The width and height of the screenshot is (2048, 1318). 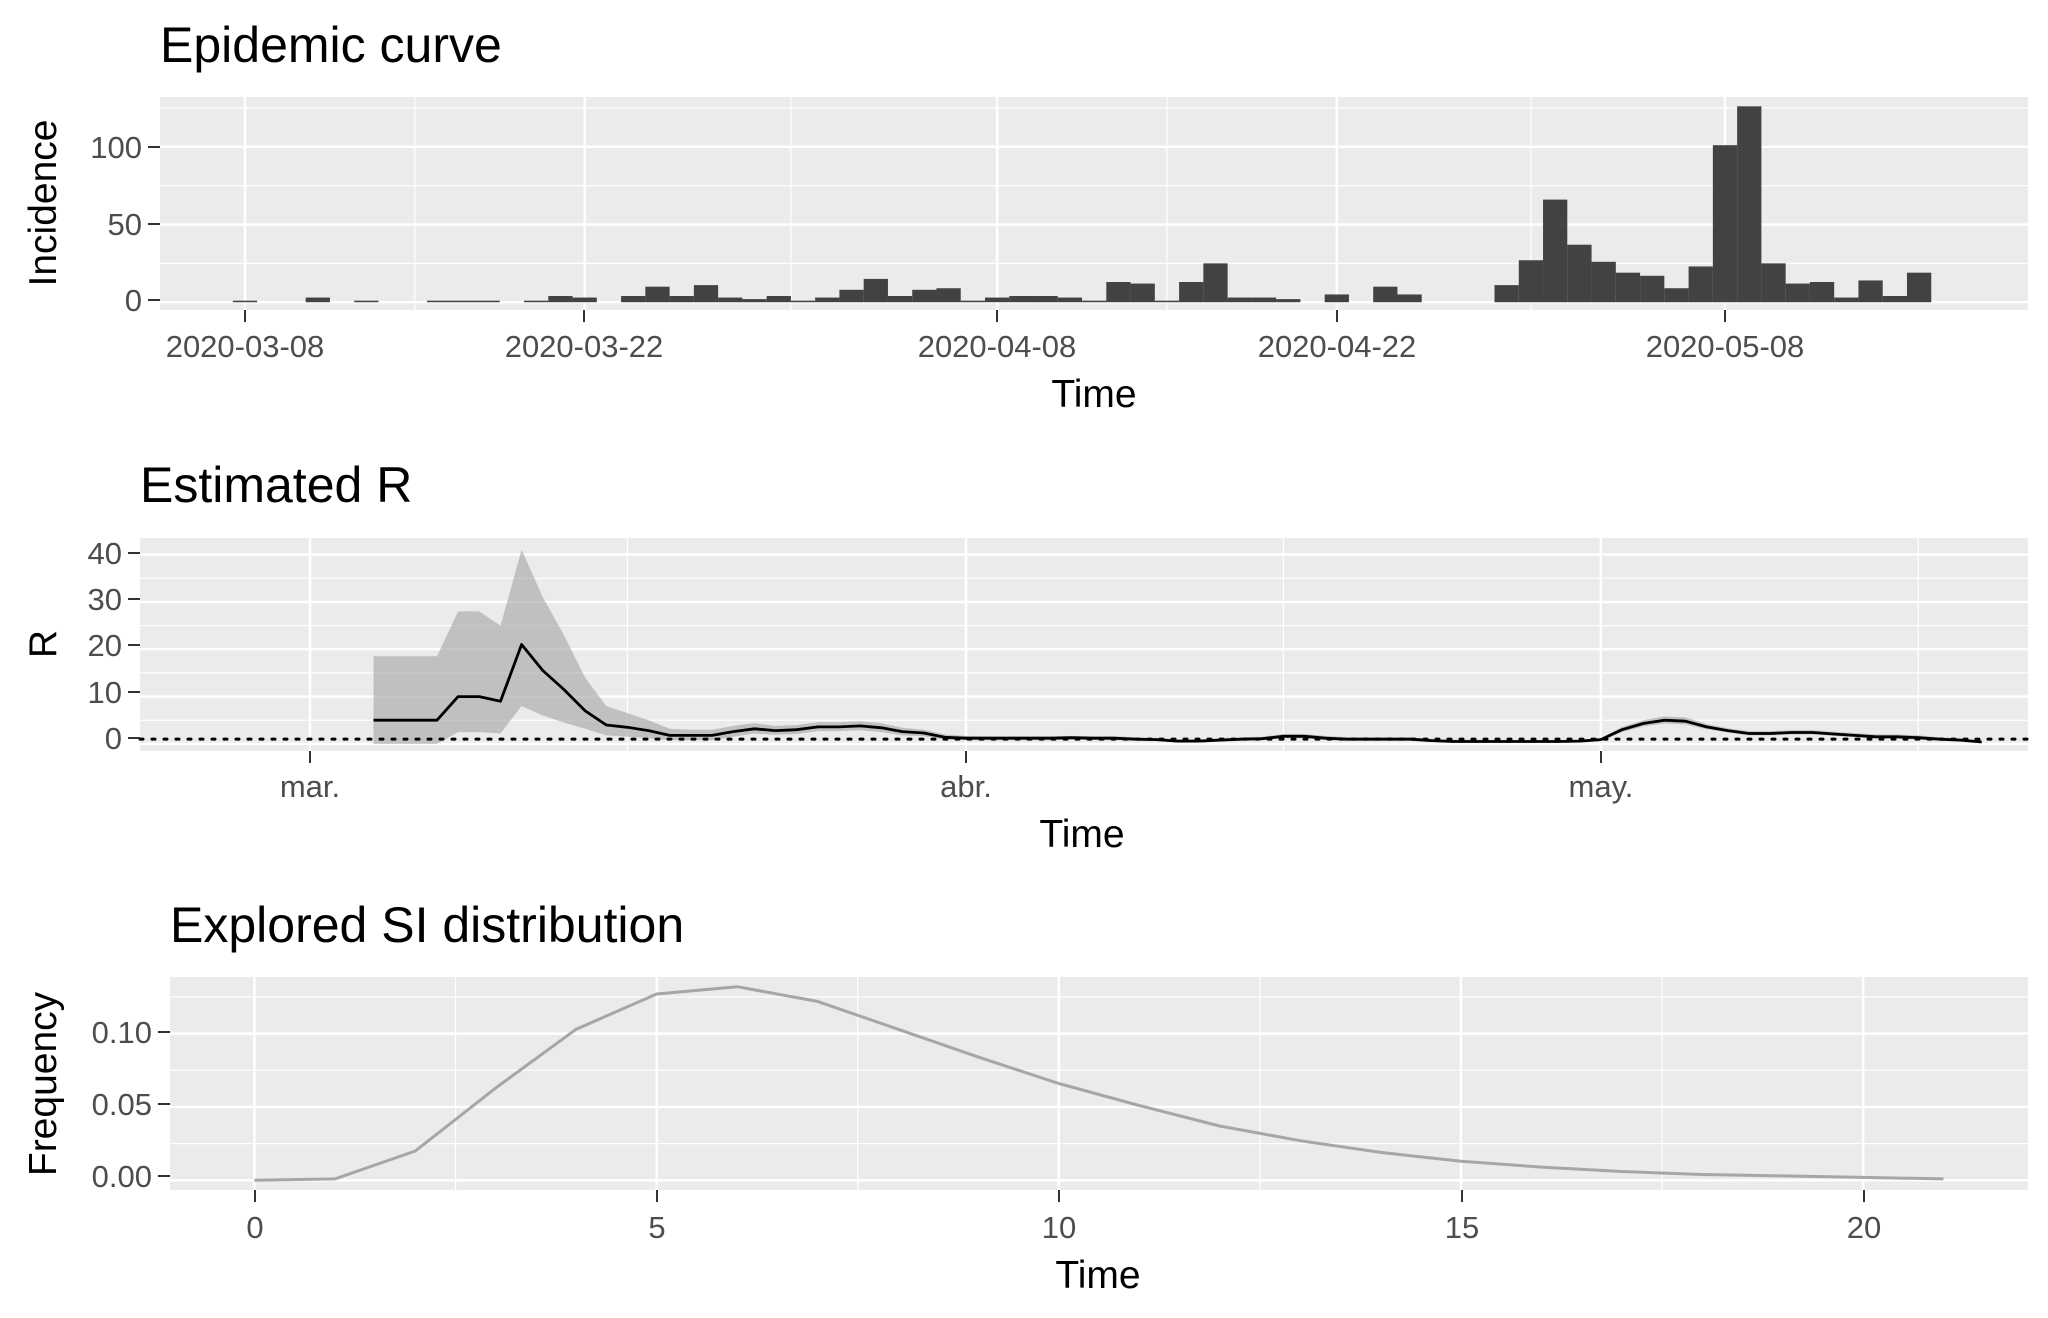 I want to click on y-tick-label: 50, so click(x=125, y=224).